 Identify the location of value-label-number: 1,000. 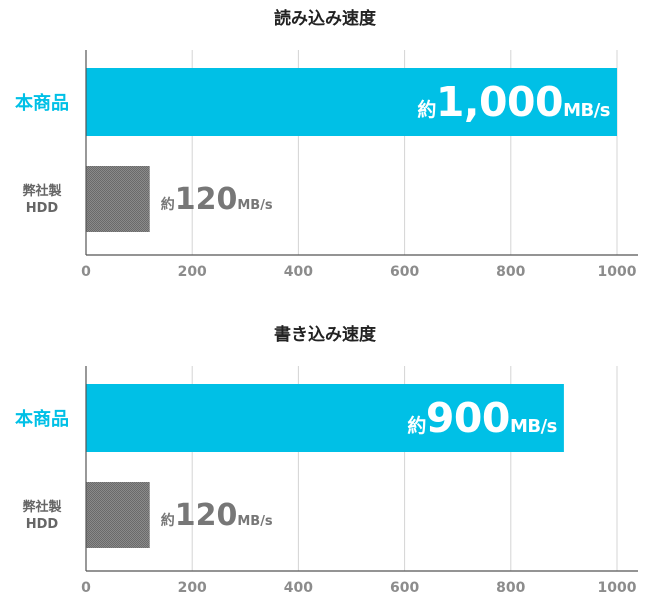
(499, 102).